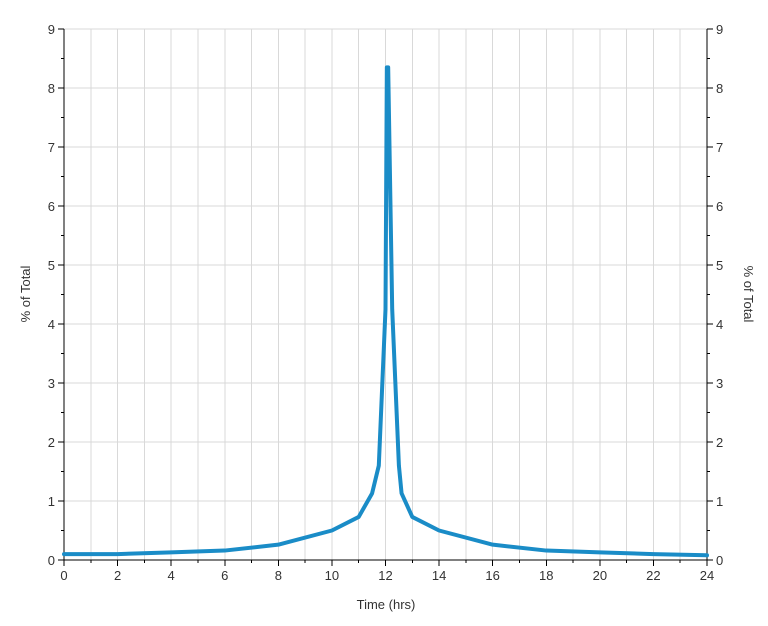  I want to click on y-tick-label-left: 9, so click(51, 29).